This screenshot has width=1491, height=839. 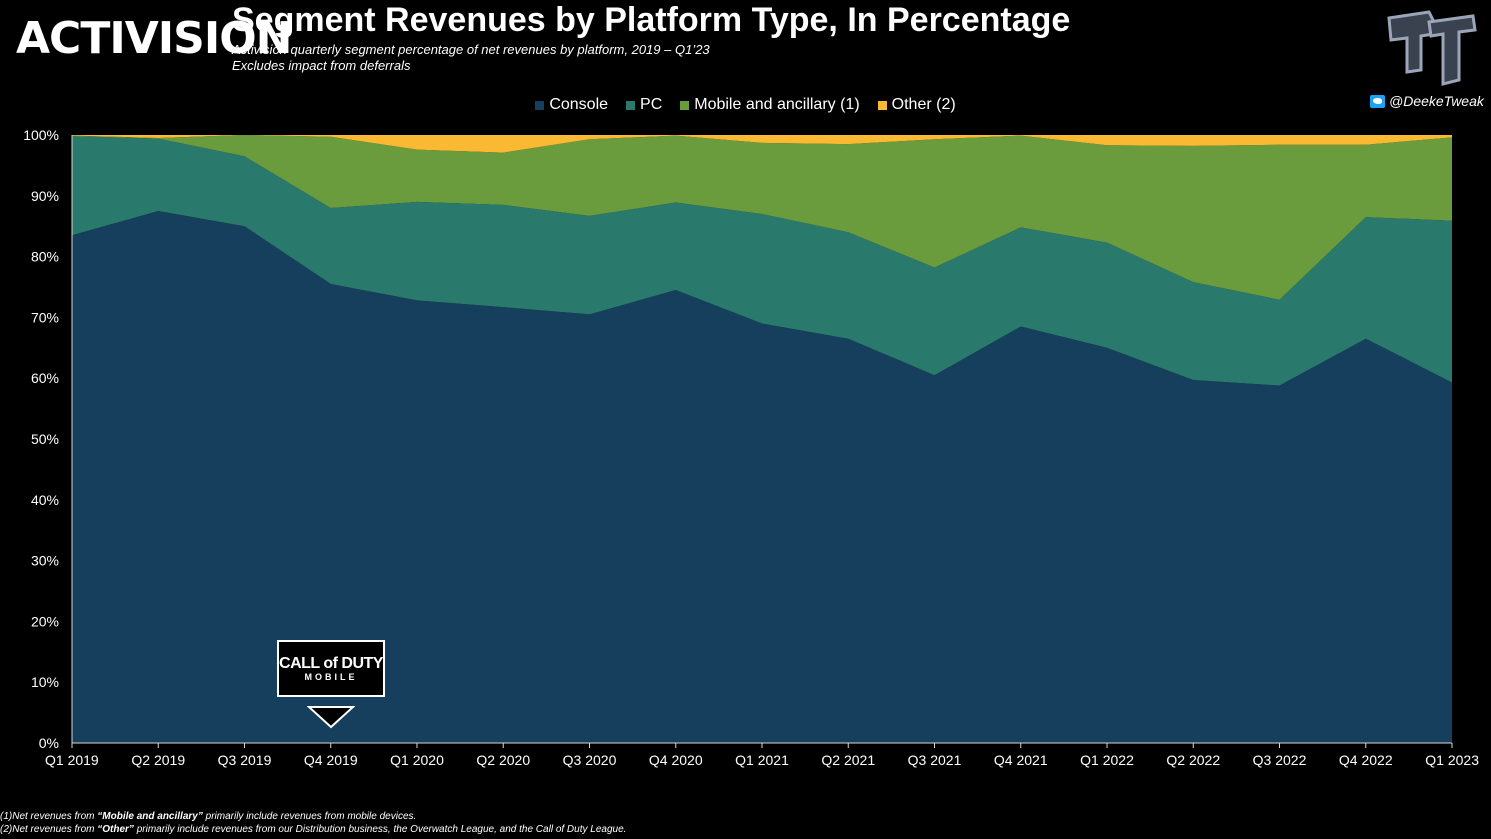 What do you see at coordinates (590, 760) in the screenshot?
I see `x-tick-label: Q3 2020` at bounding box center [590, 760].